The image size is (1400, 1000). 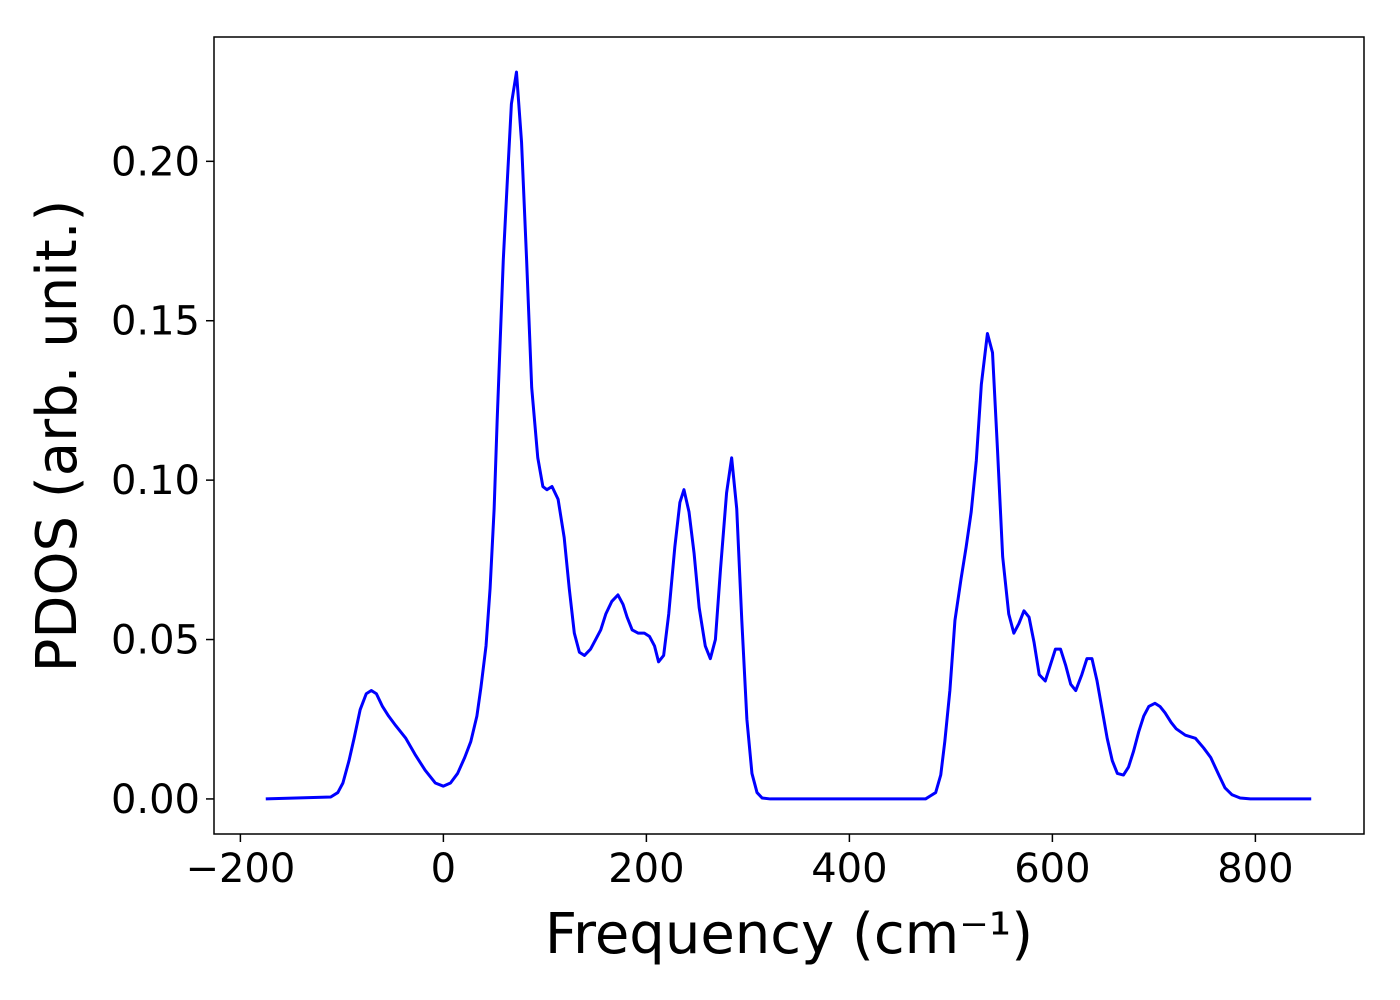 What do you see at coordinates (57, 436) in the screenshot?
I see `y-axis-label: PDOS (arb. unit.)` at bounding box center [57, 436].